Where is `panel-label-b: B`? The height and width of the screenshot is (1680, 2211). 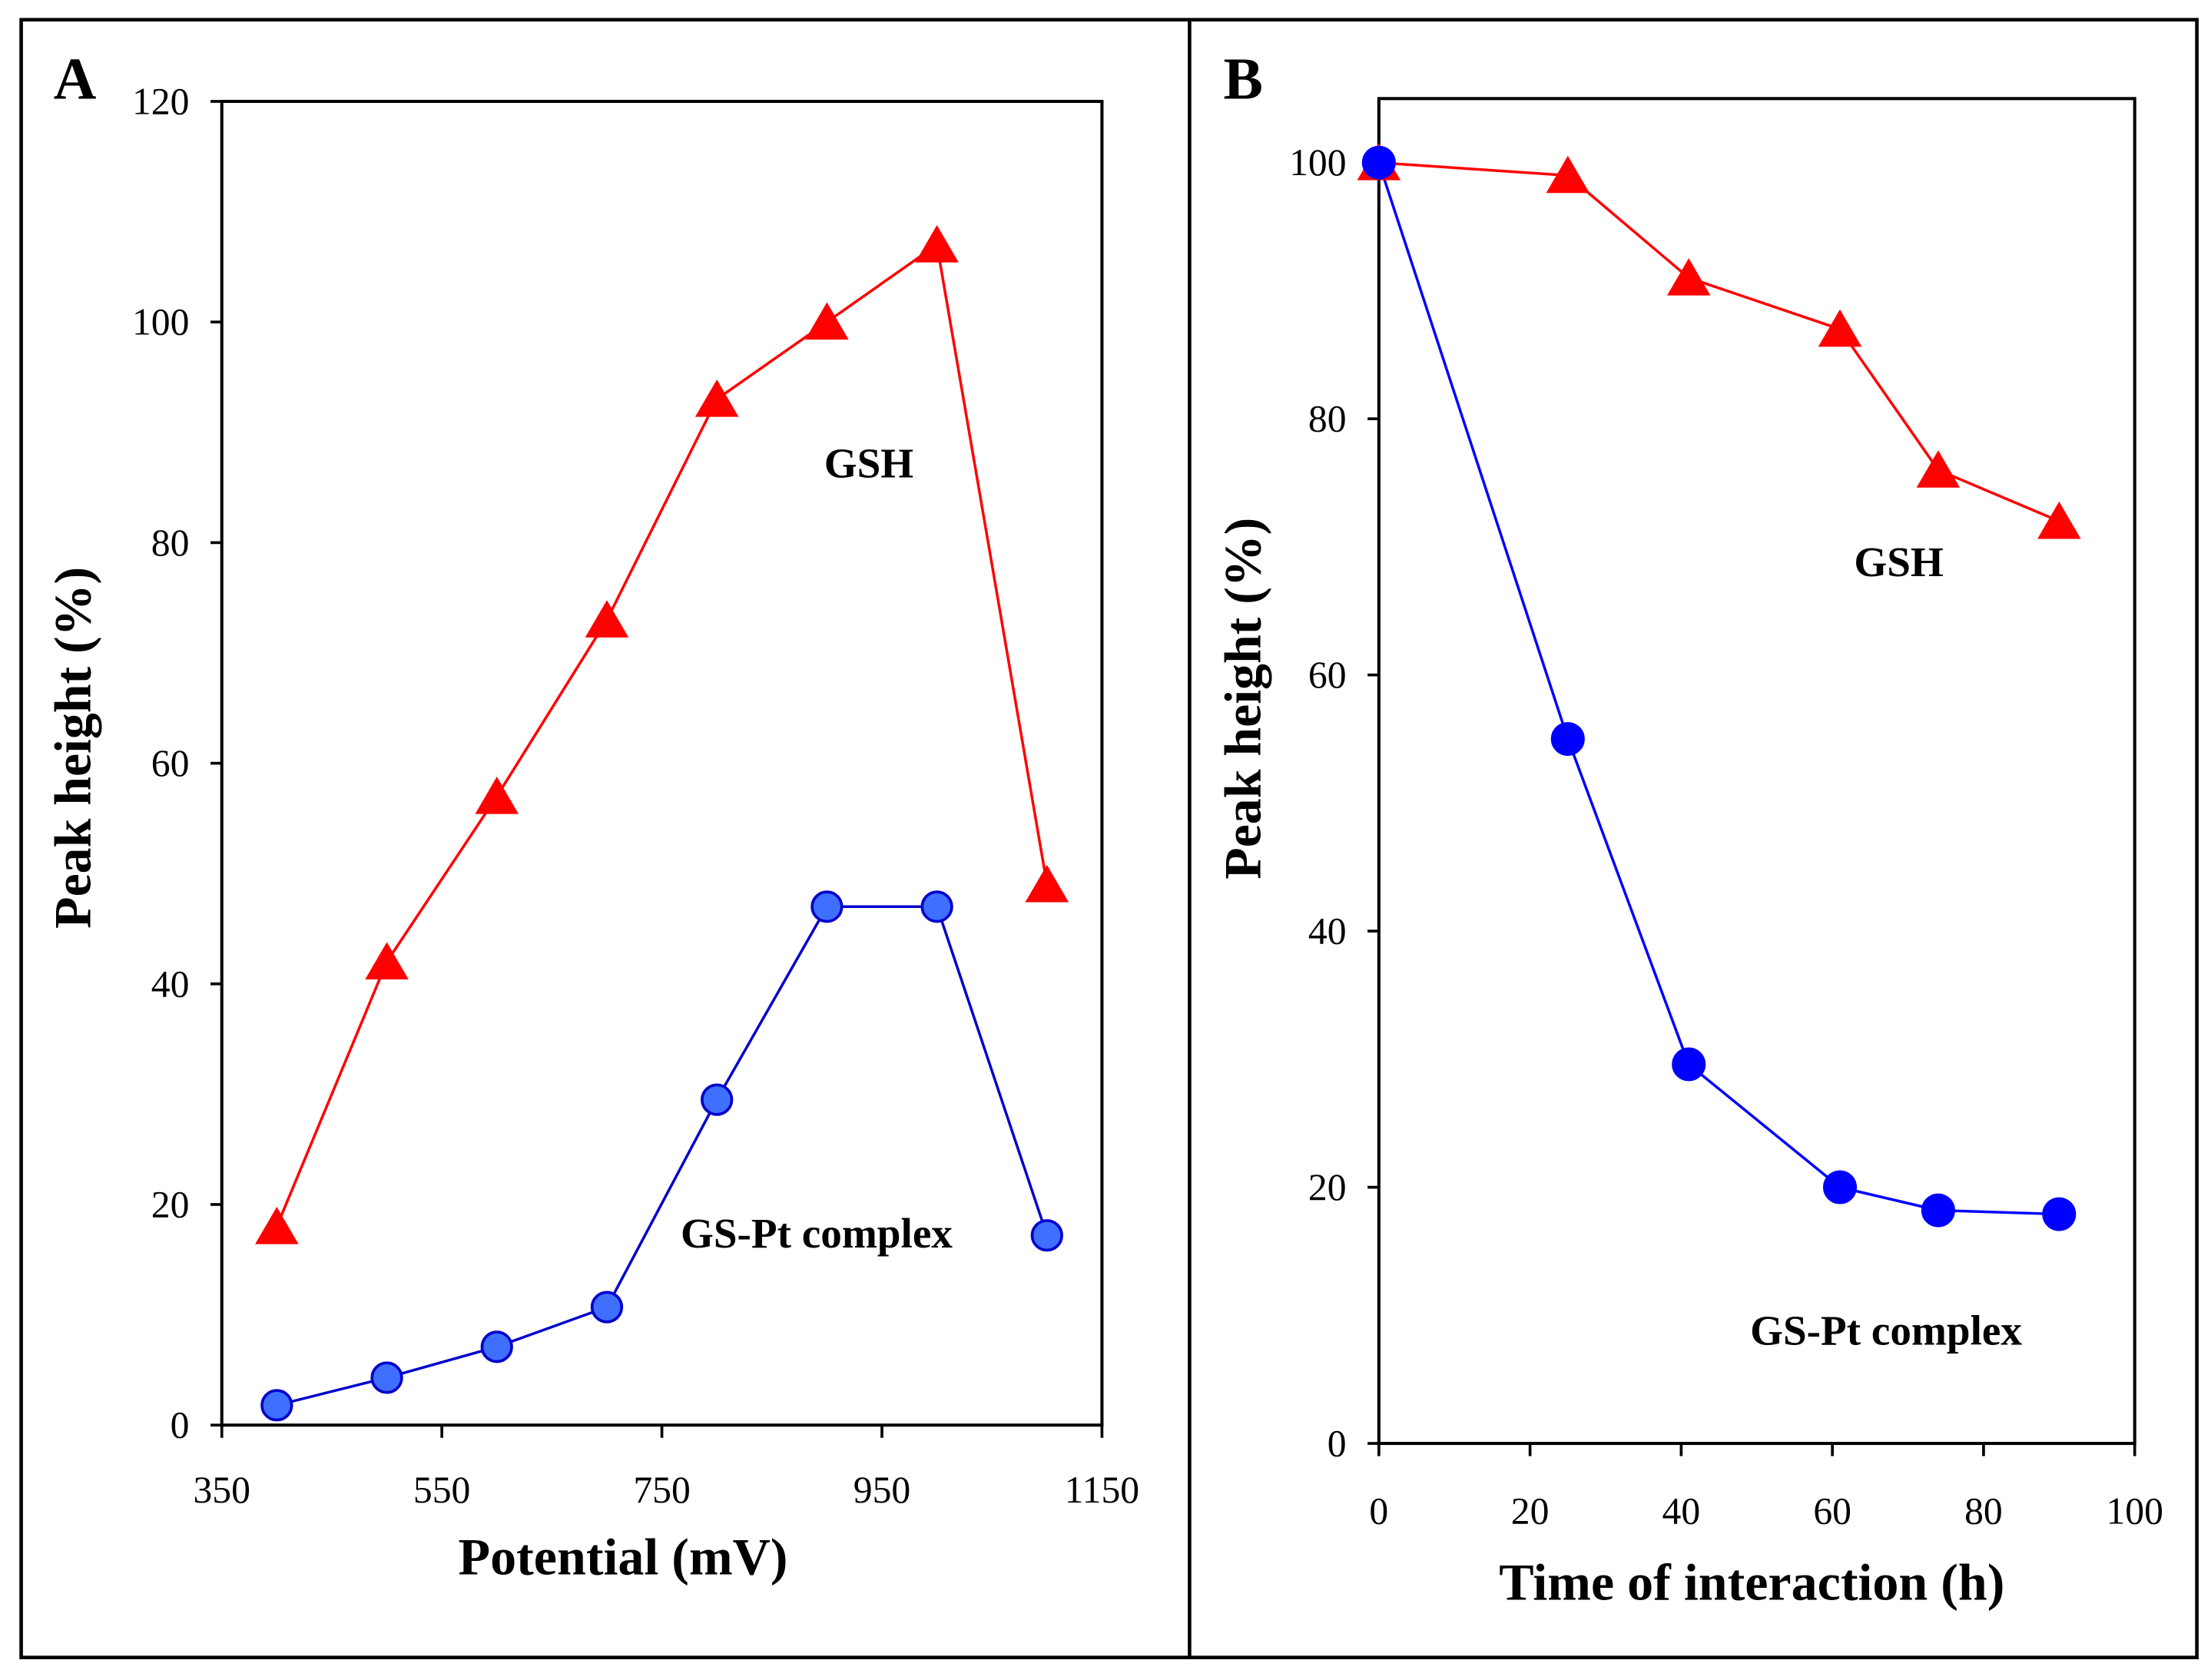
panel-label-b: B is located at coordinates (1244, 78).